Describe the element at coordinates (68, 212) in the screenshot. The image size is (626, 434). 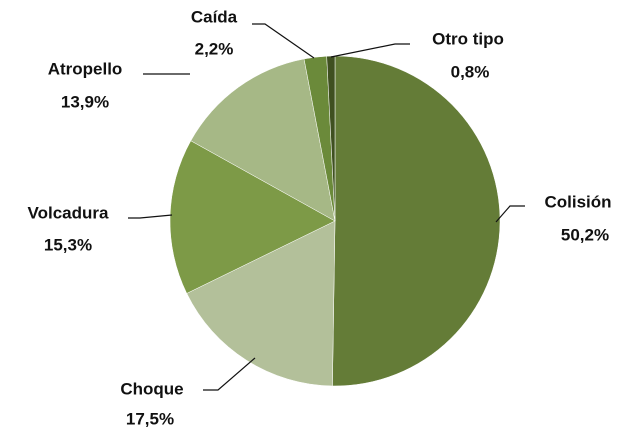
I see `category-label: Volcadura` at that location.